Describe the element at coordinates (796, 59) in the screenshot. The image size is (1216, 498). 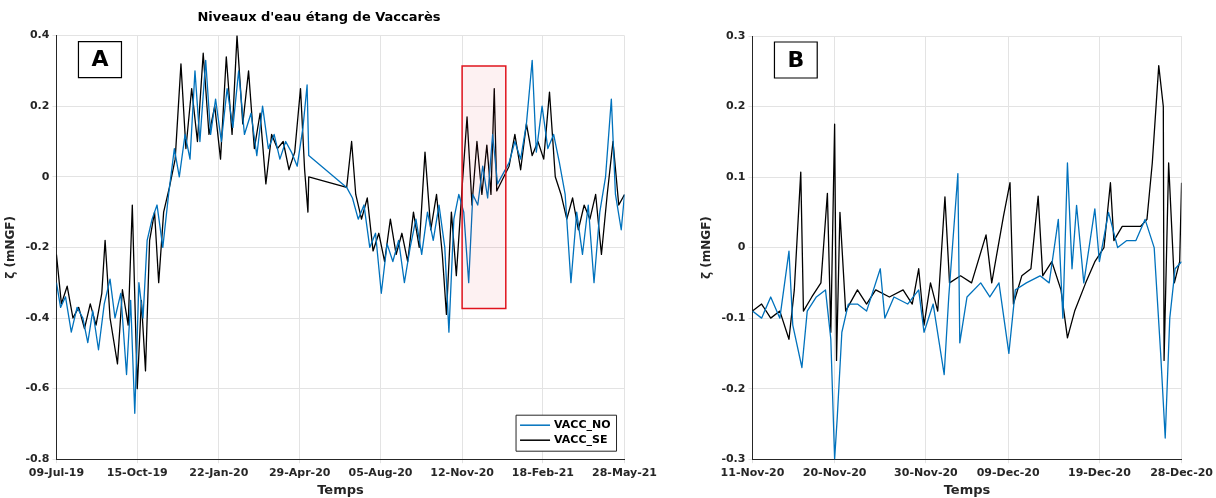
I see `annotation: B` at that location.